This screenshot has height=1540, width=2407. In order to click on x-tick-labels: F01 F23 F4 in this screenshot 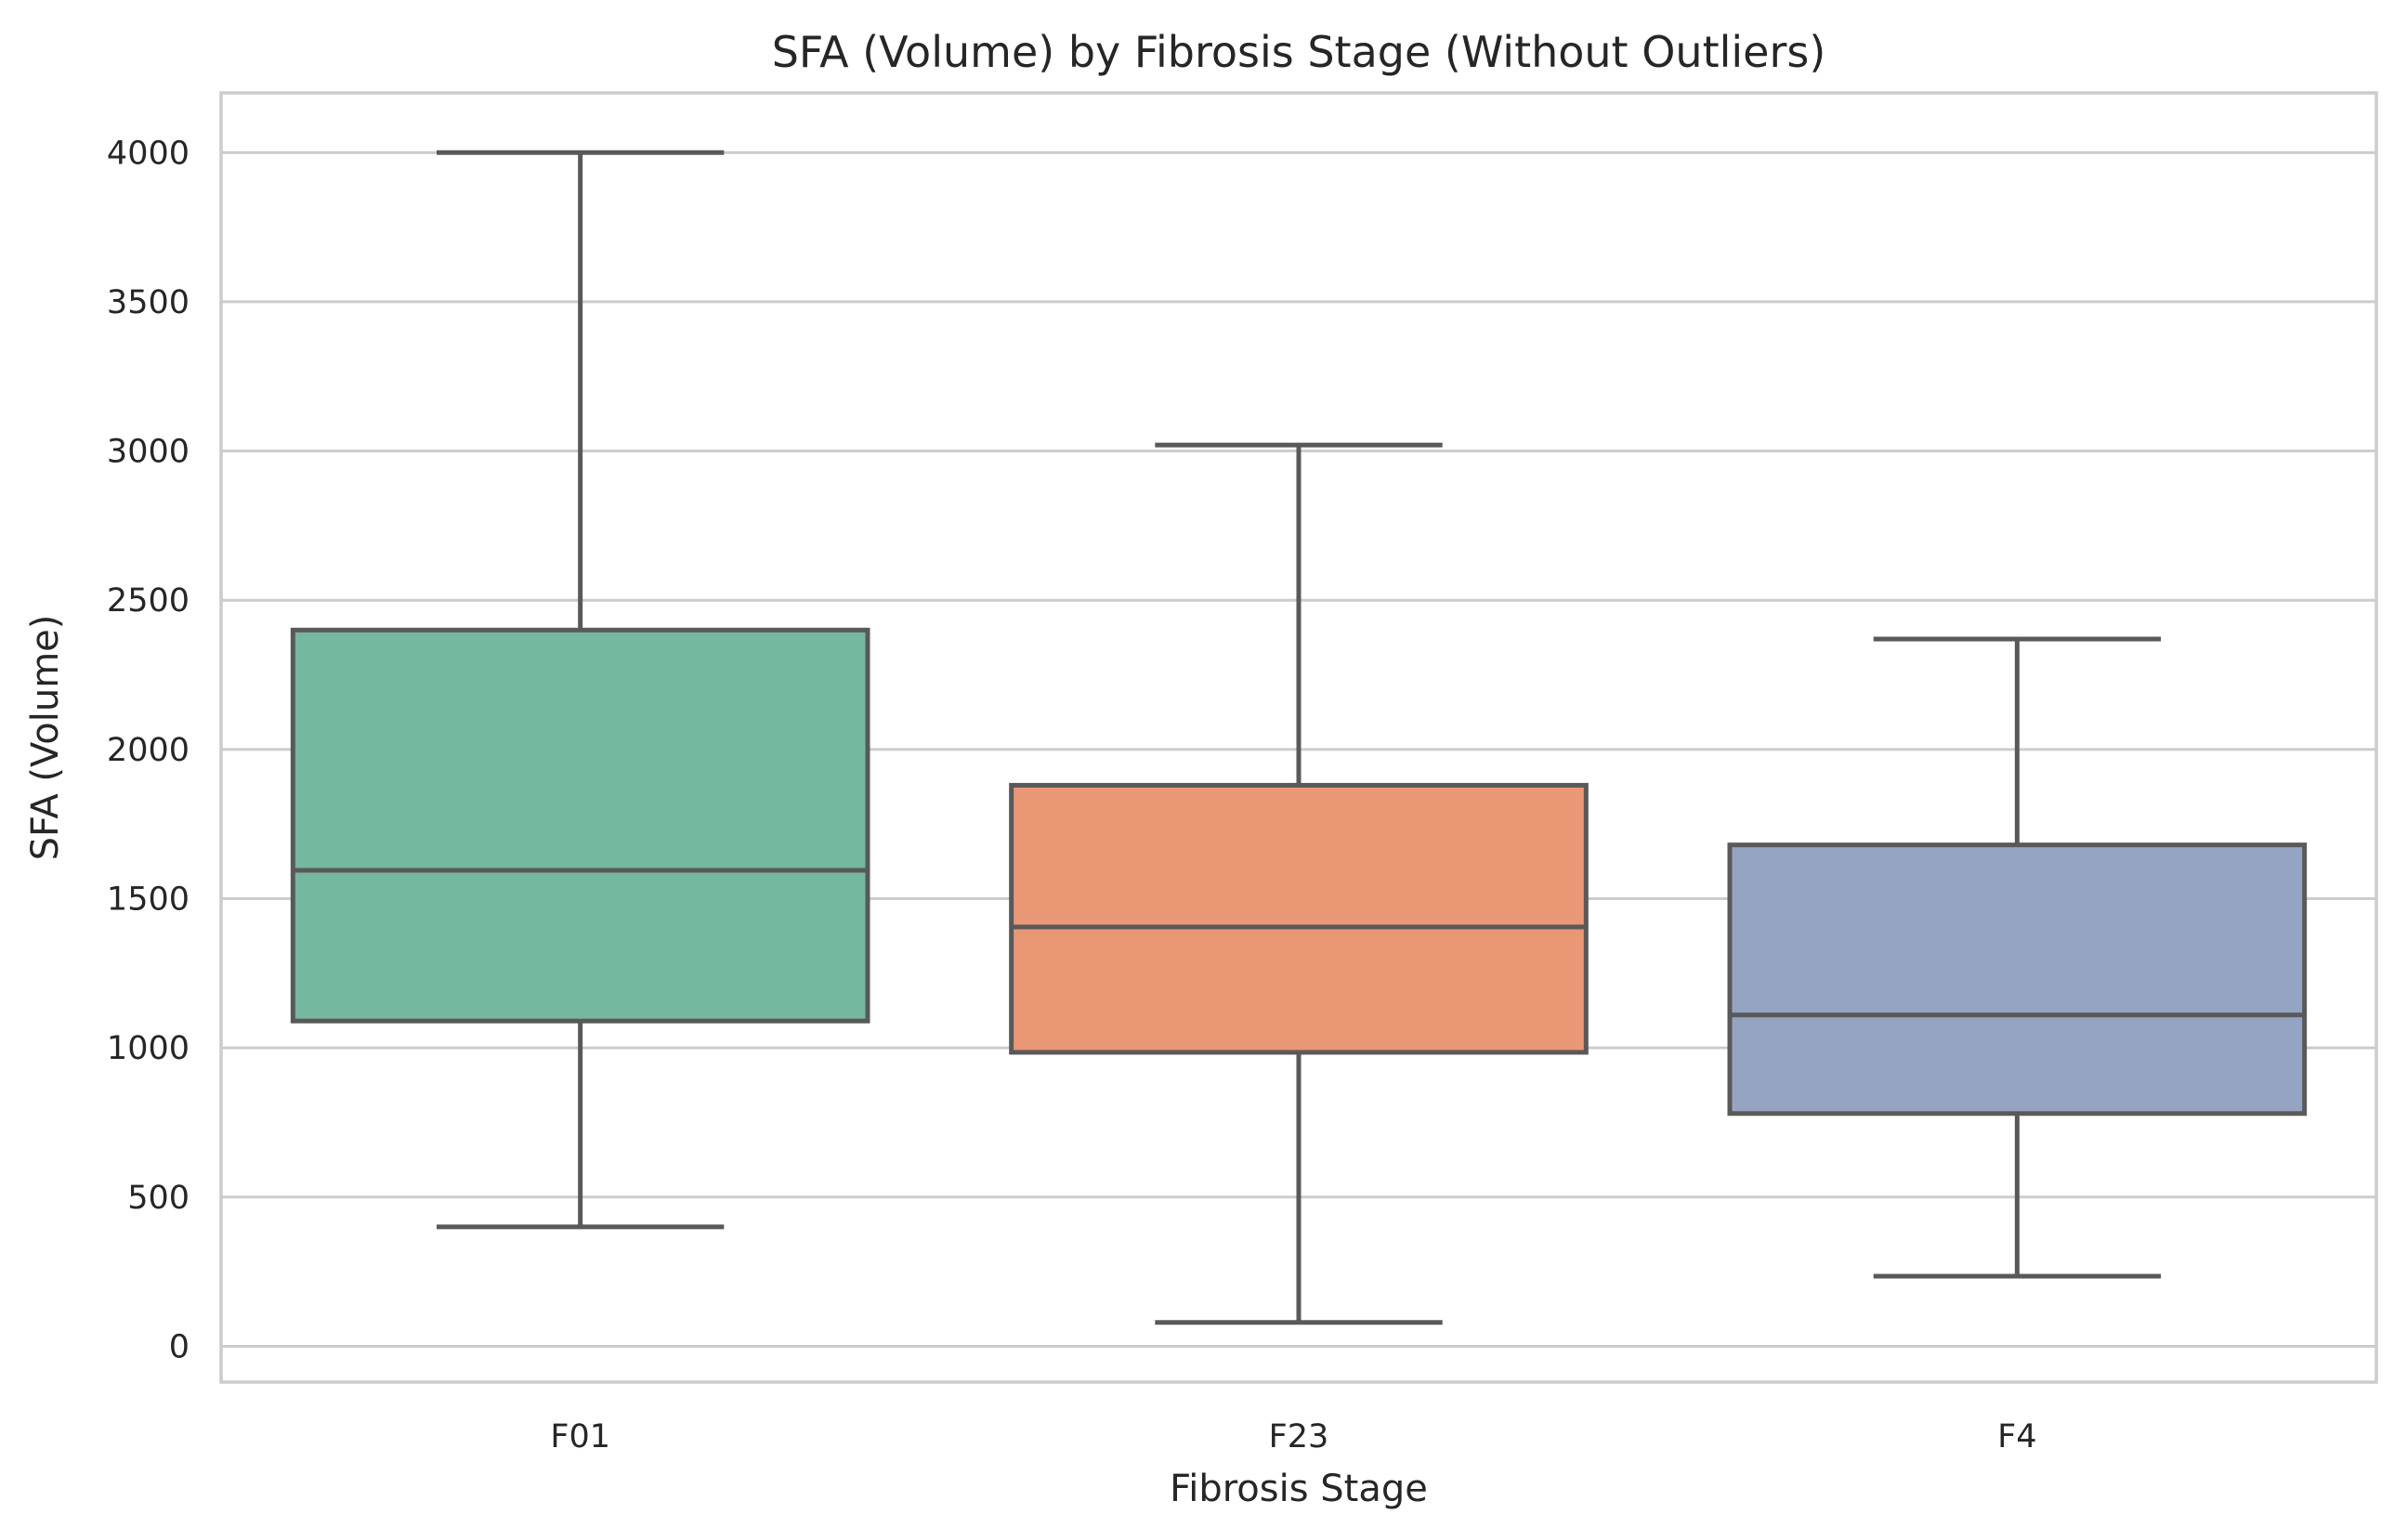, I will do `click(1293, 1436)`.